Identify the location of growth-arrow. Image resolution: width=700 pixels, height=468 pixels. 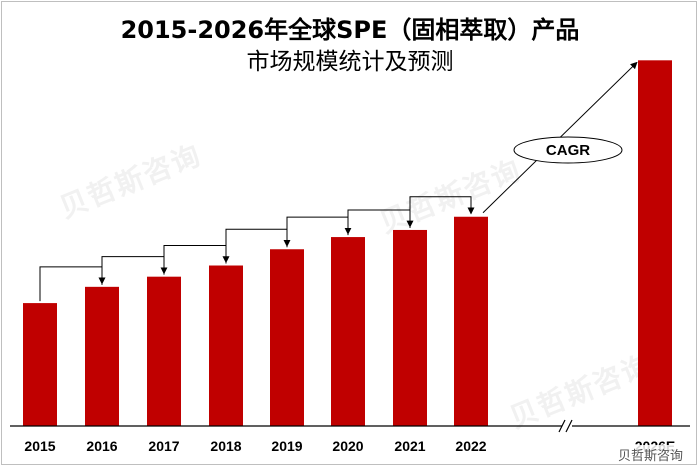
(442, 212).